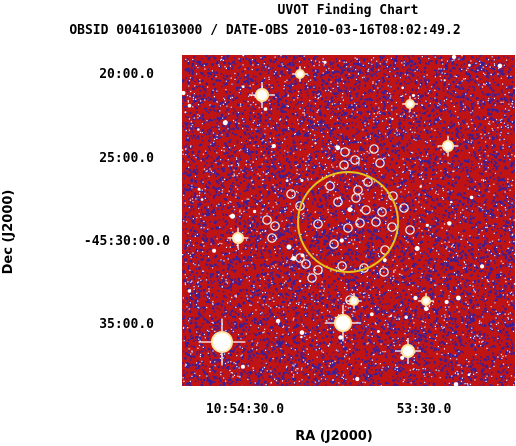 This screenshot has height=446, width=516. I want to click on y-tick-label: 20:00.0, so click(126, 74).